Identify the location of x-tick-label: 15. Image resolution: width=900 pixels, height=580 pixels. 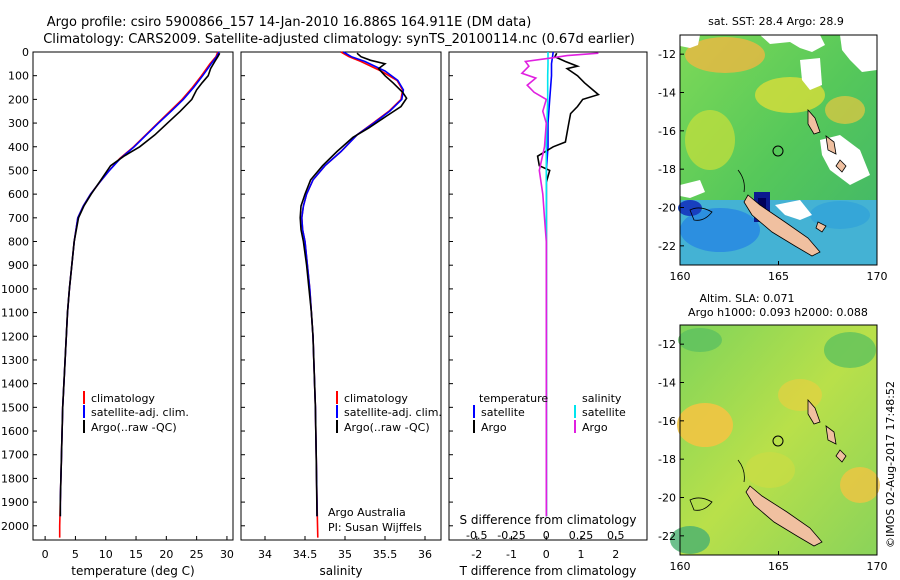
(136, 554).